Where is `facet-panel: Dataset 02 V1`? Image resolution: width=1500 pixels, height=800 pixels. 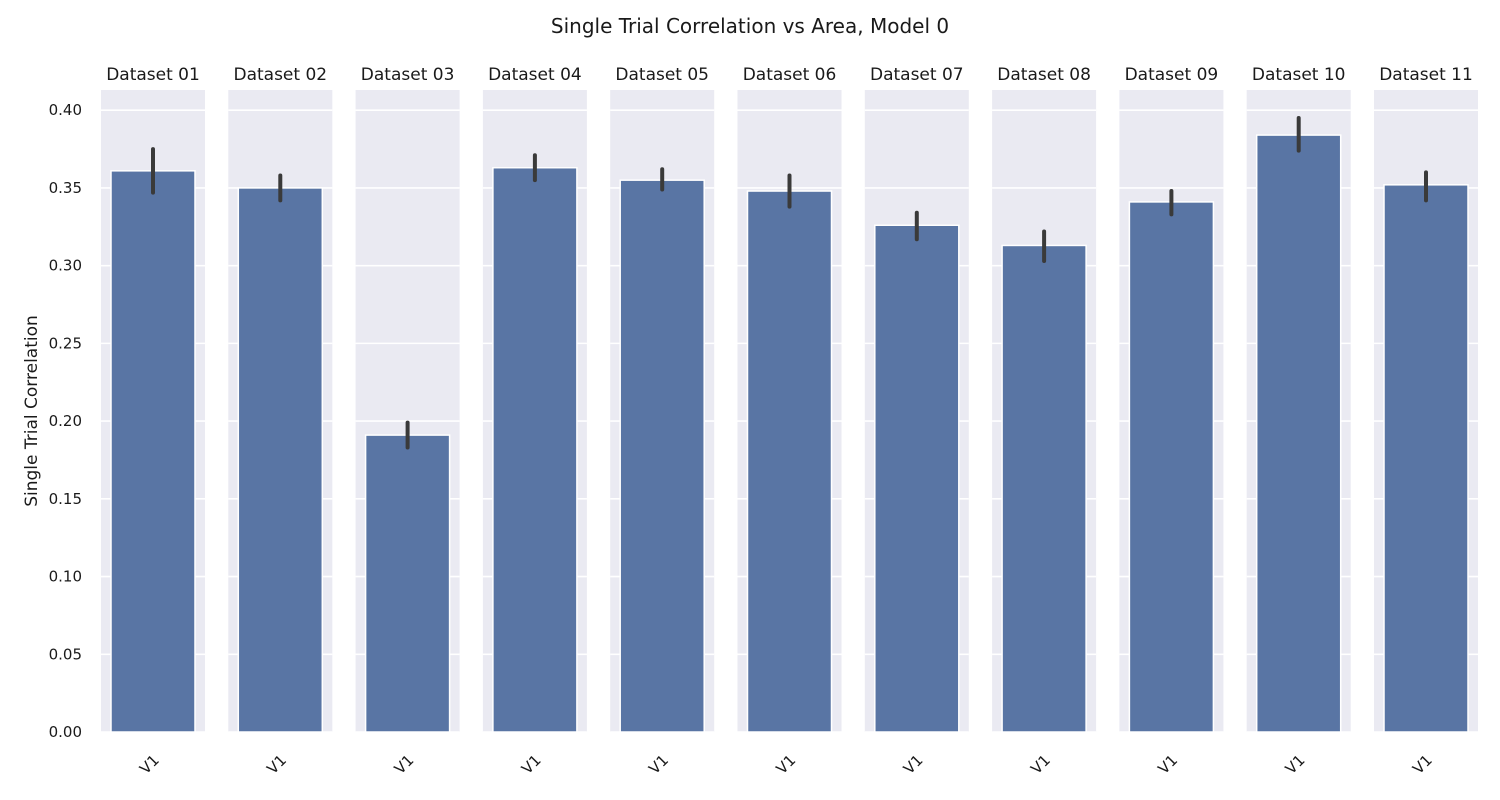 facet-panel: Dataset 02 V1 is located at coordinates (280, 421).